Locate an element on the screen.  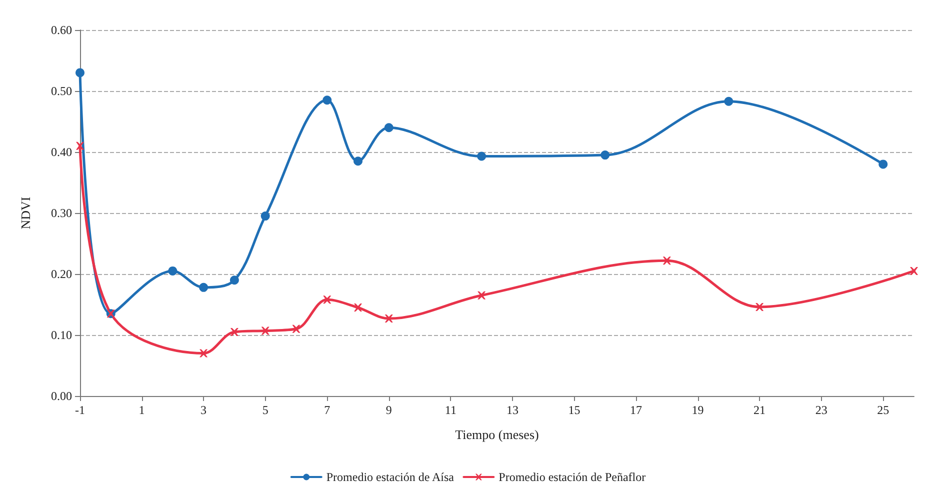
x-tick-label: 1 is located at coordinates (141, 410).